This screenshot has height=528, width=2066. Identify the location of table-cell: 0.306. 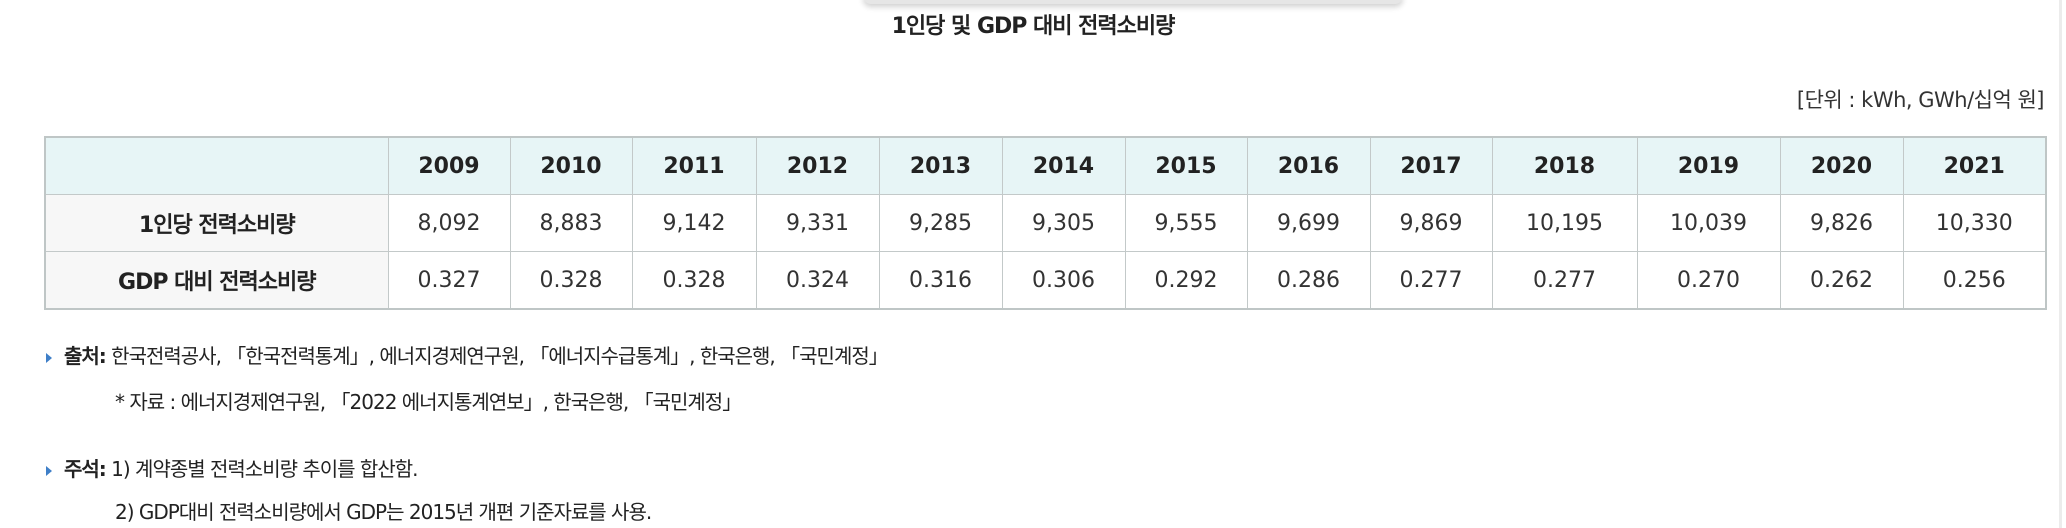
(1063, 280).